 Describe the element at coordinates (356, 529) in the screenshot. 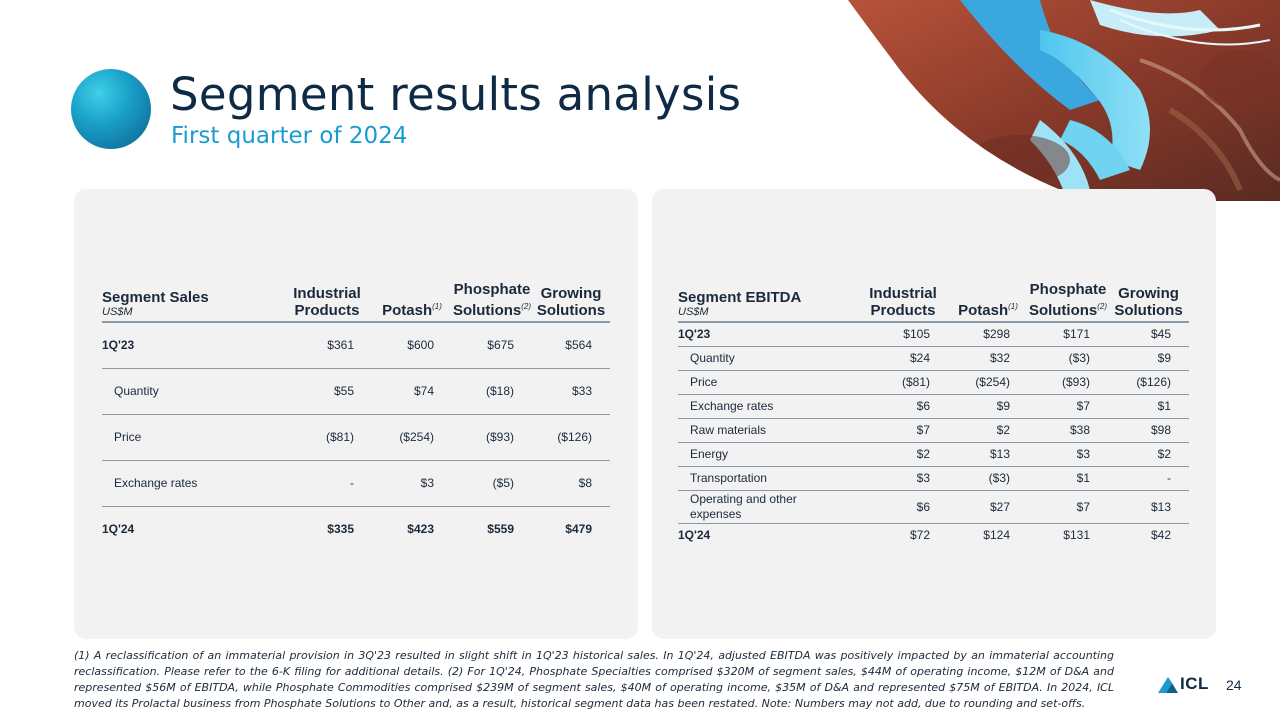

I see `table-row-total: 1Q'24 $335 $423 $559 $479` at that location.